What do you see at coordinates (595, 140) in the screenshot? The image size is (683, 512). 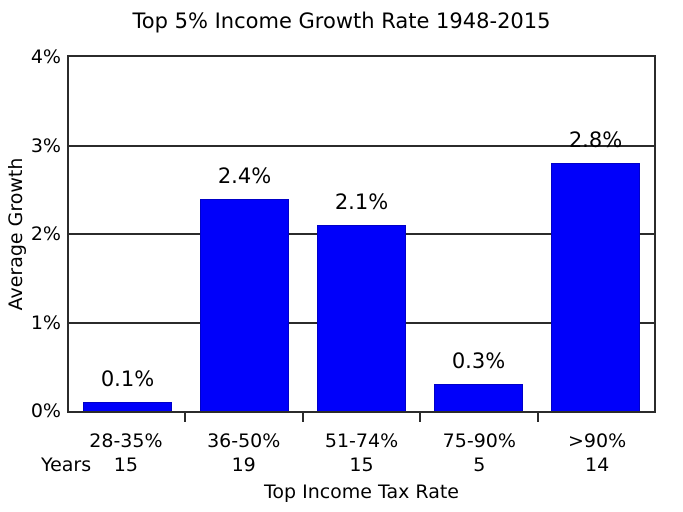 I see `bar-value-label: 2.8%` at bounding box center [595, 140].